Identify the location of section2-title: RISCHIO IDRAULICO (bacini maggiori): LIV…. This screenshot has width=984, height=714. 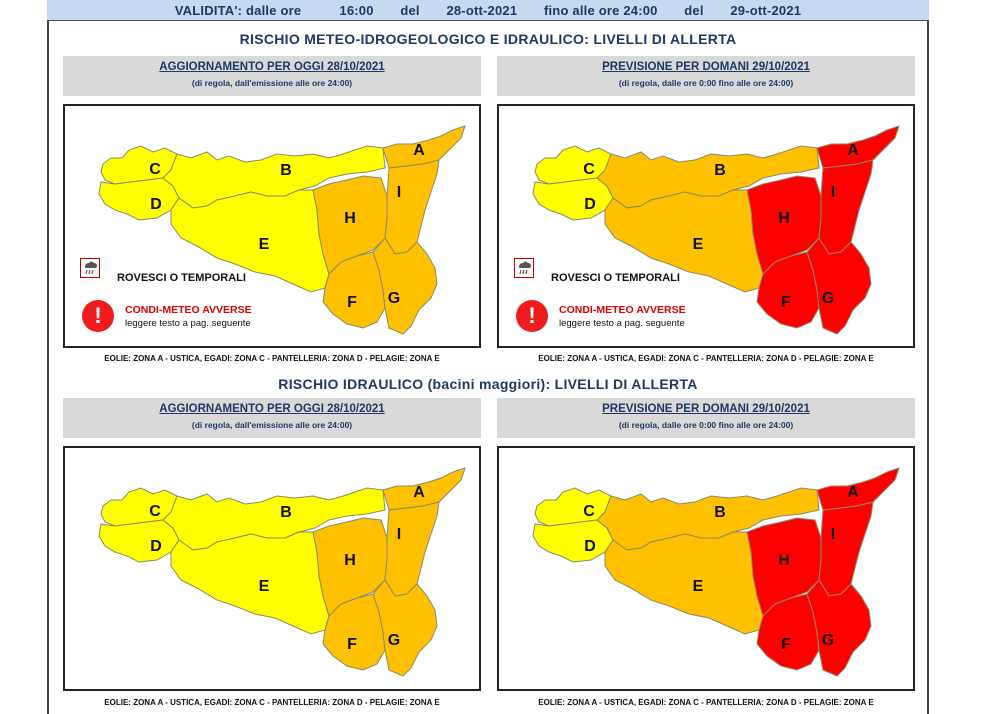
(488, 384).